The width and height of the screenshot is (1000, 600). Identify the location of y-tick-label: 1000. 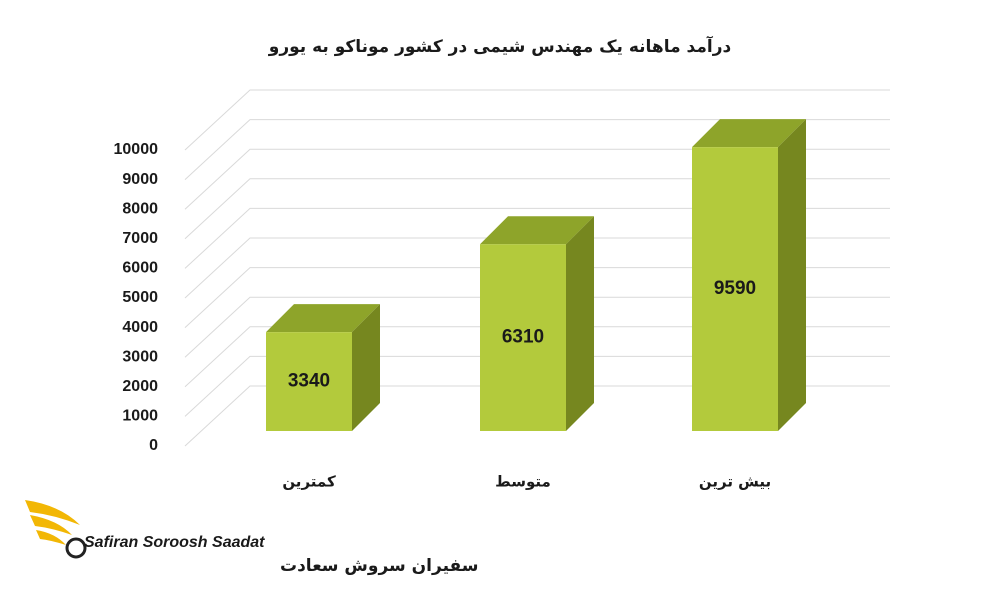
(140, 416).